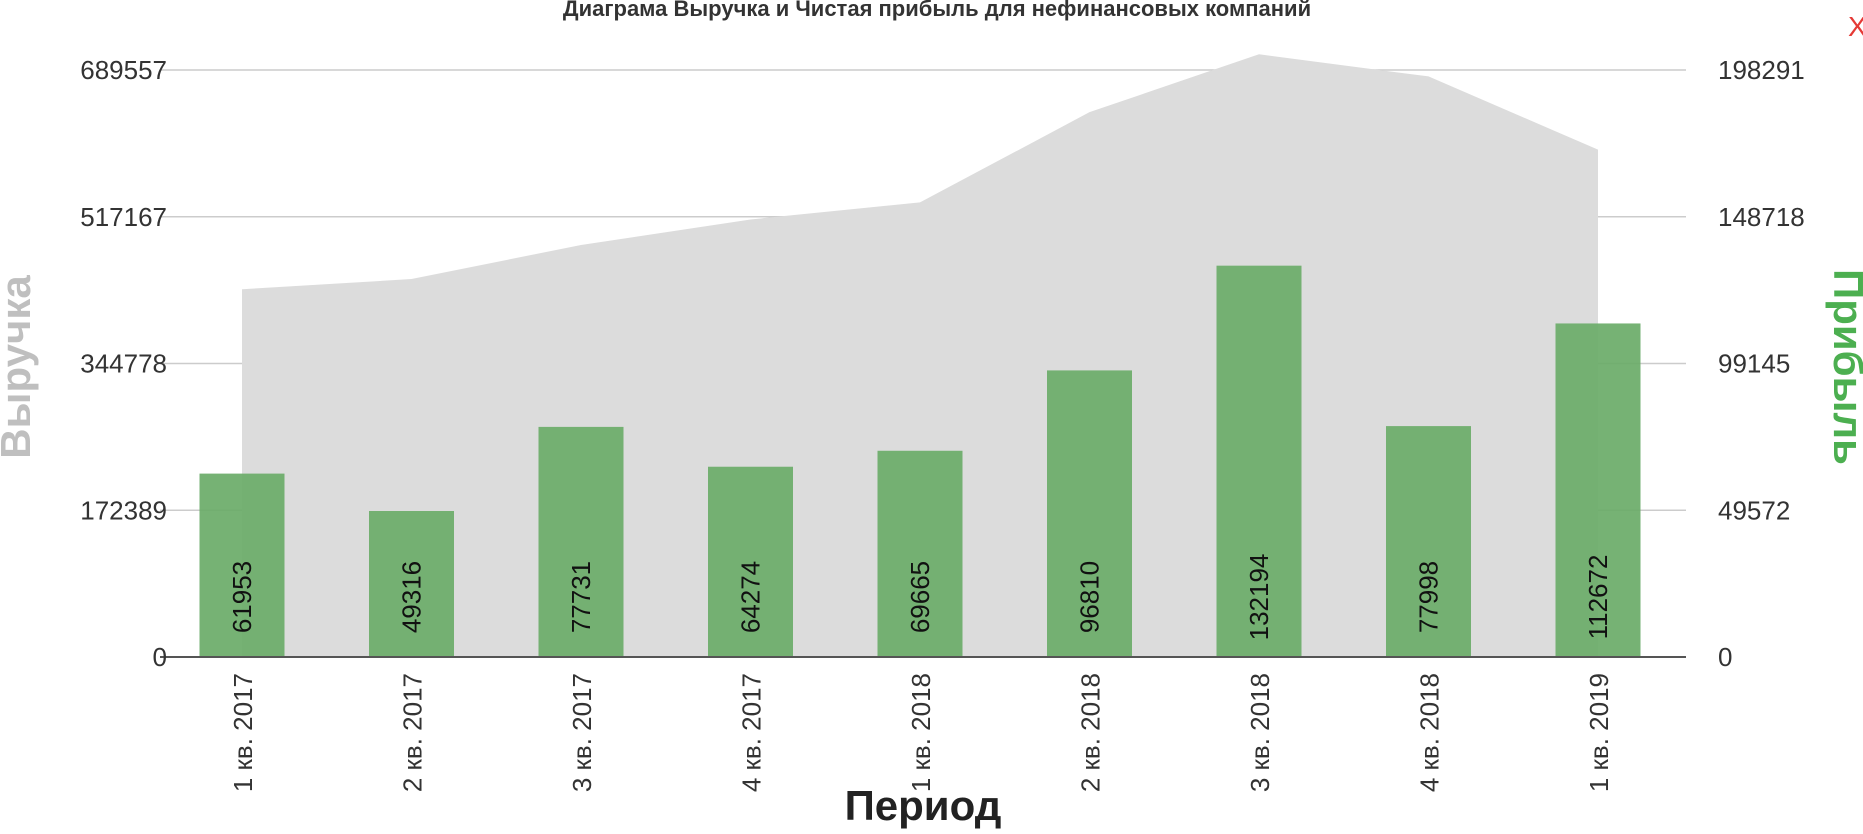 Image resolution: width=1863 pixels, height=834 pixels. Describe the element at coordinates (19, 367) in the screenshot. I see `y-axis-title-left: Выручка` at that location.